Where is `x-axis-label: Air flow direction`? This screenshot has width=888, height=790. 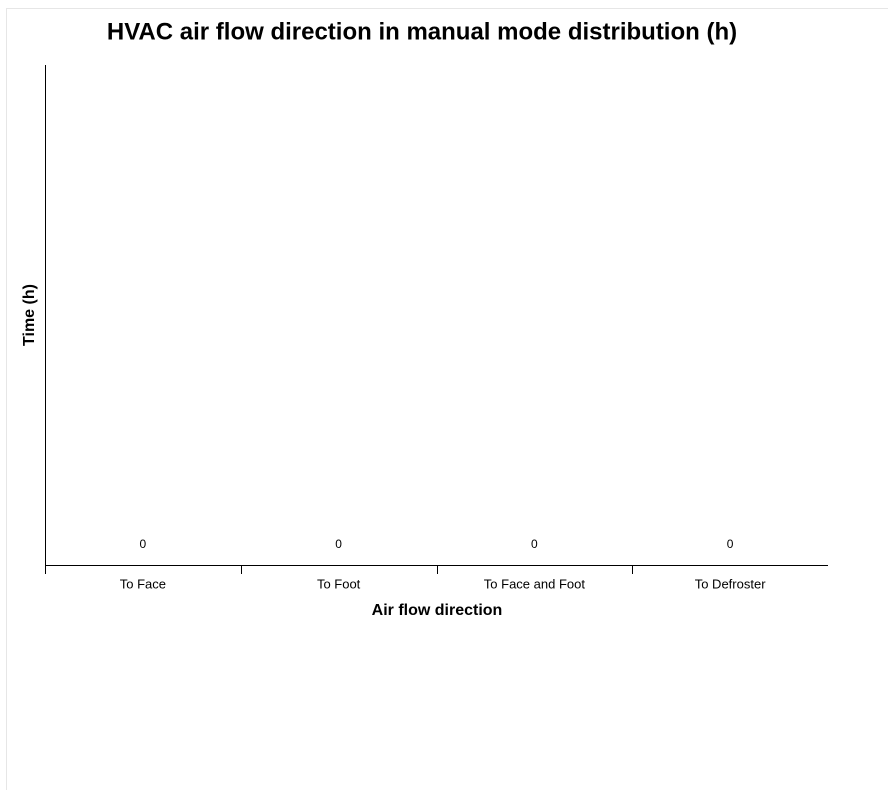 x-axis-label: Air flow direction is located at coordinates (437, 610).